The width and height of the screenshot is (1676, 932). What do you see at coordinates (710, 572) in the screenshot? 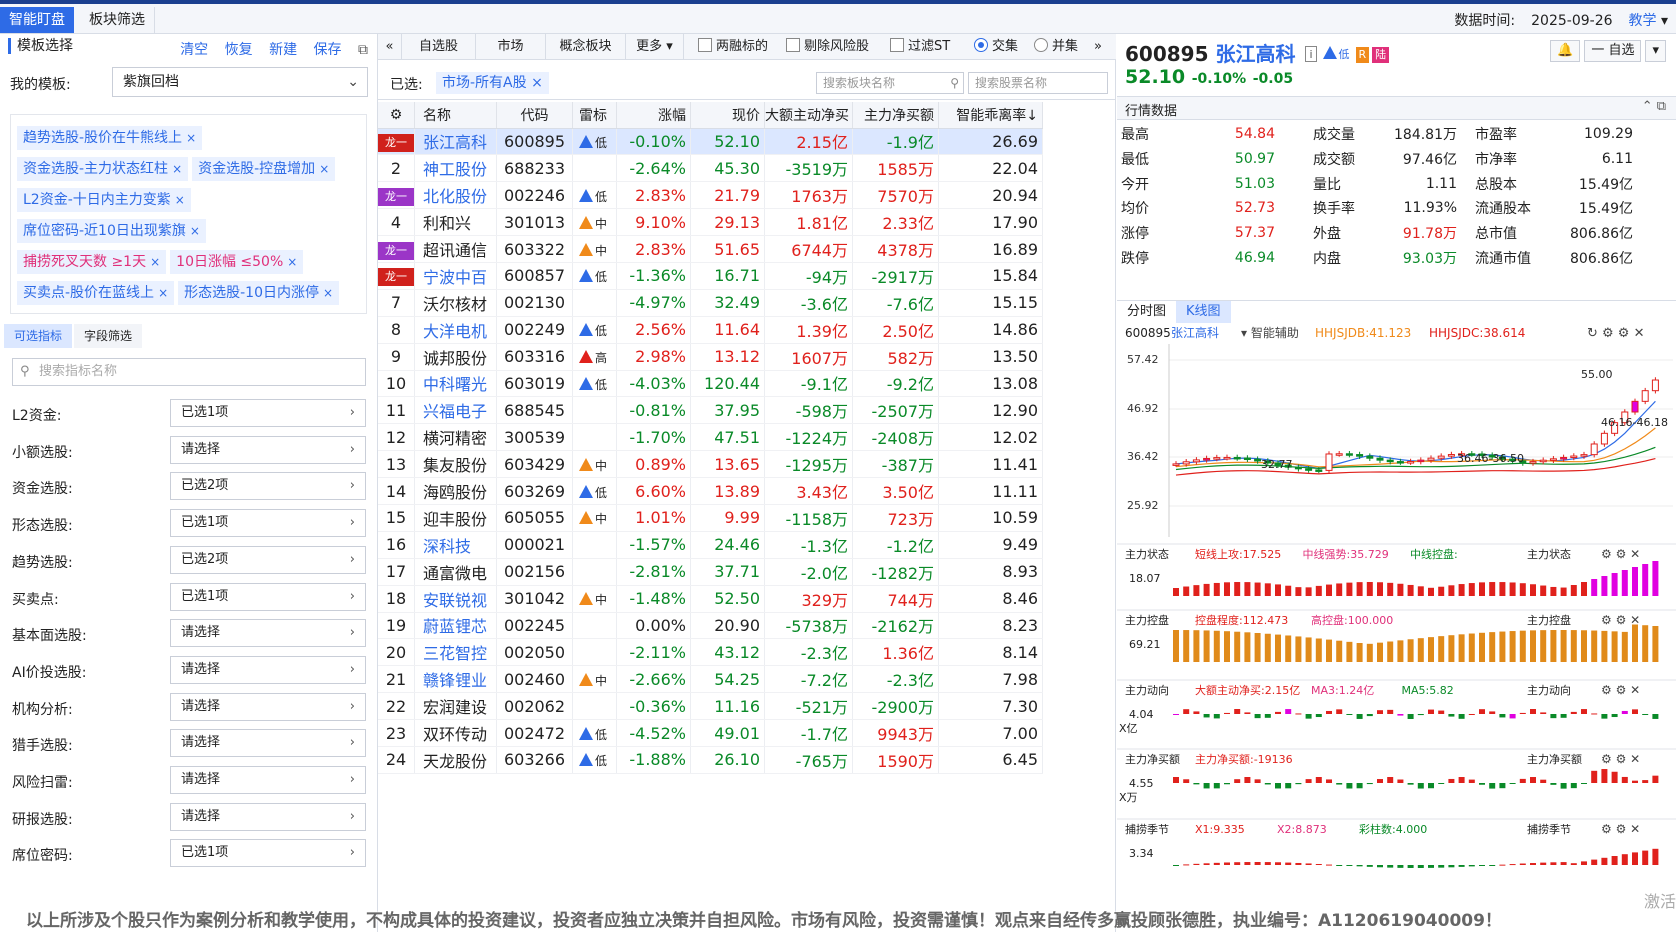
I see `table-row: 17 通富微电 002156 -2.81% 37.71 -2.0亿 -1282万 8.93` at bounding box center [710, 572].